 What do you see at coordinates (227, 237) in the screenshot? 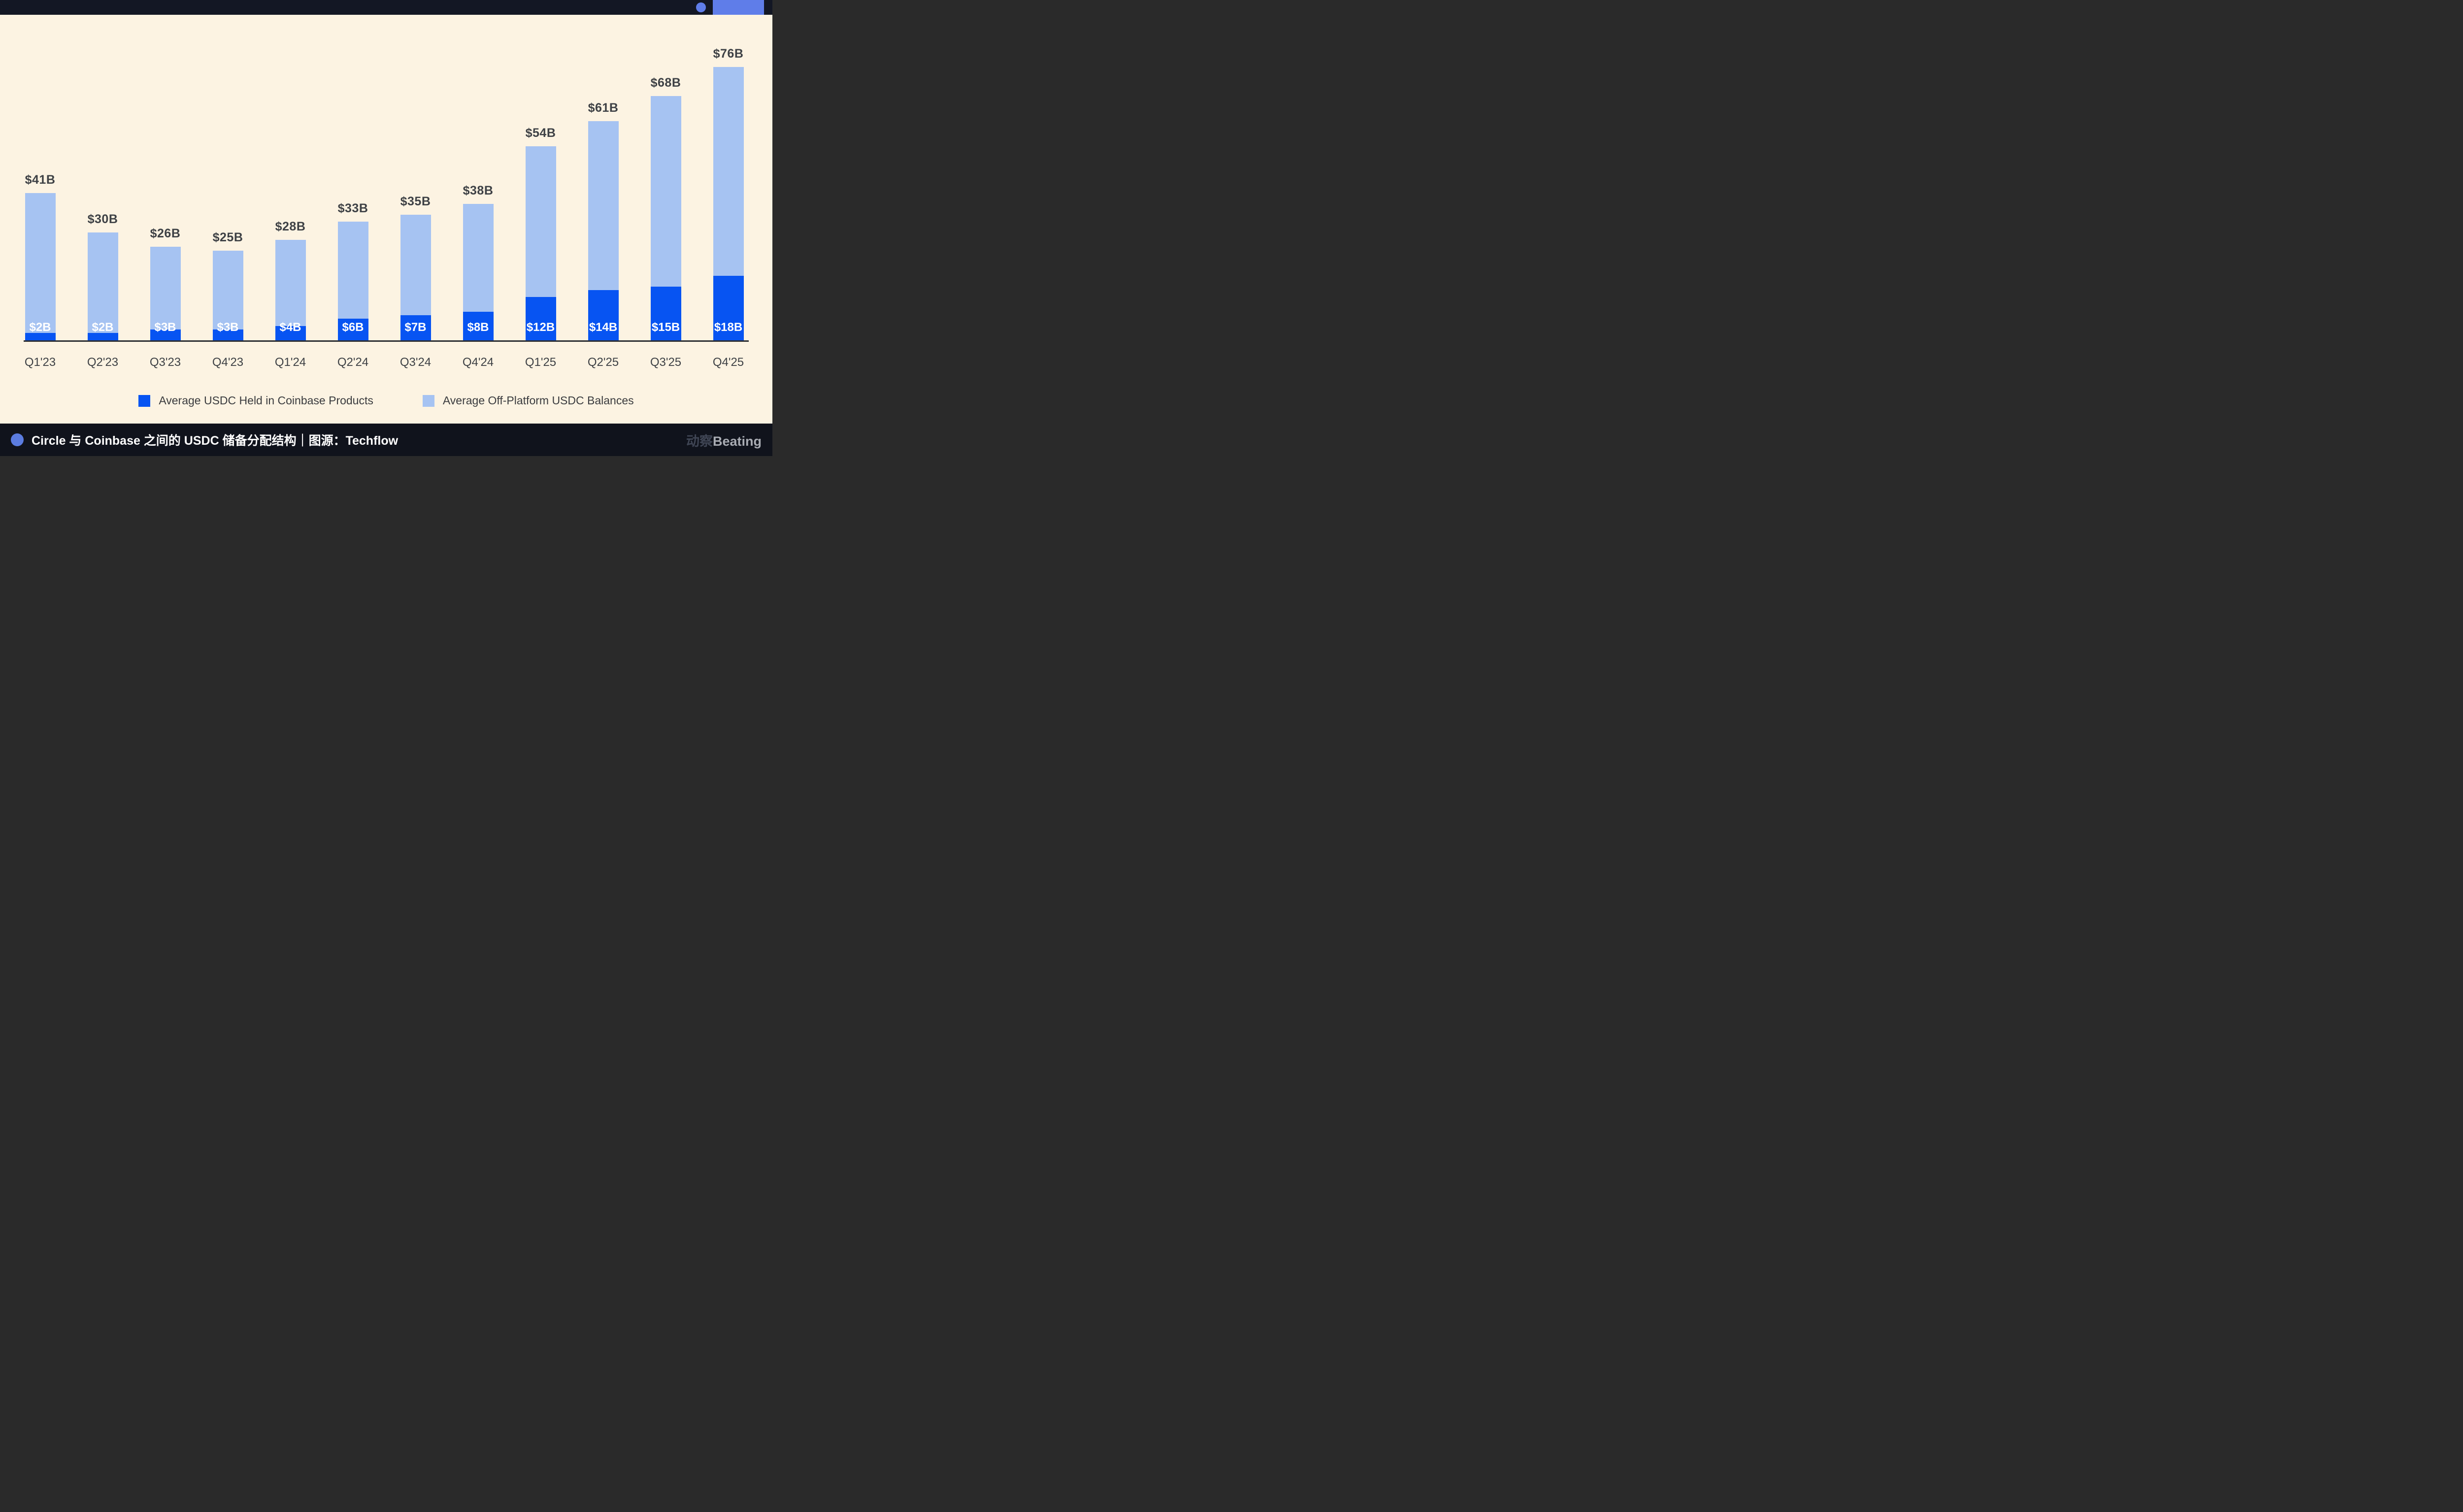
I see `total-value-label: $25B` at bounding box center [227, 237].